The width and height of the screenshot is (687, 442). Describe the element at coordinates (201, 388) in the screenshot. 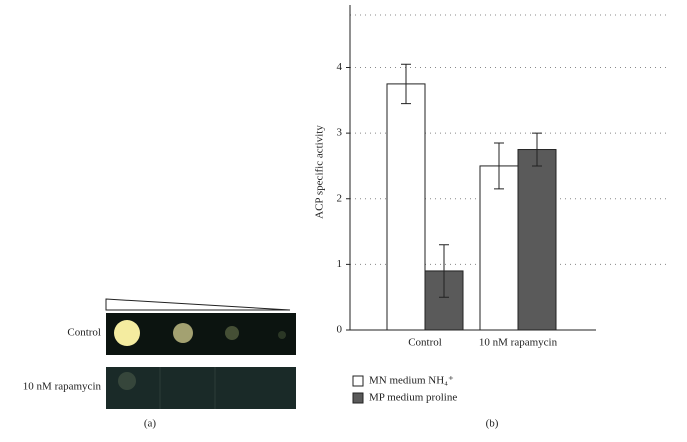

I see `photo-rapamycin` at that location.